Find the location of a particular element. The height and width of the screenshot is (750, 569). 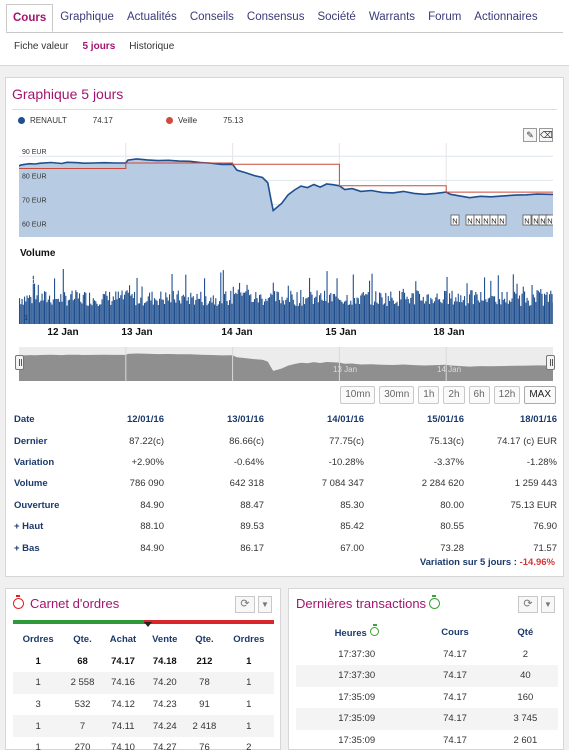

order-cell: 74.20 is located at coordinates (165, 683).